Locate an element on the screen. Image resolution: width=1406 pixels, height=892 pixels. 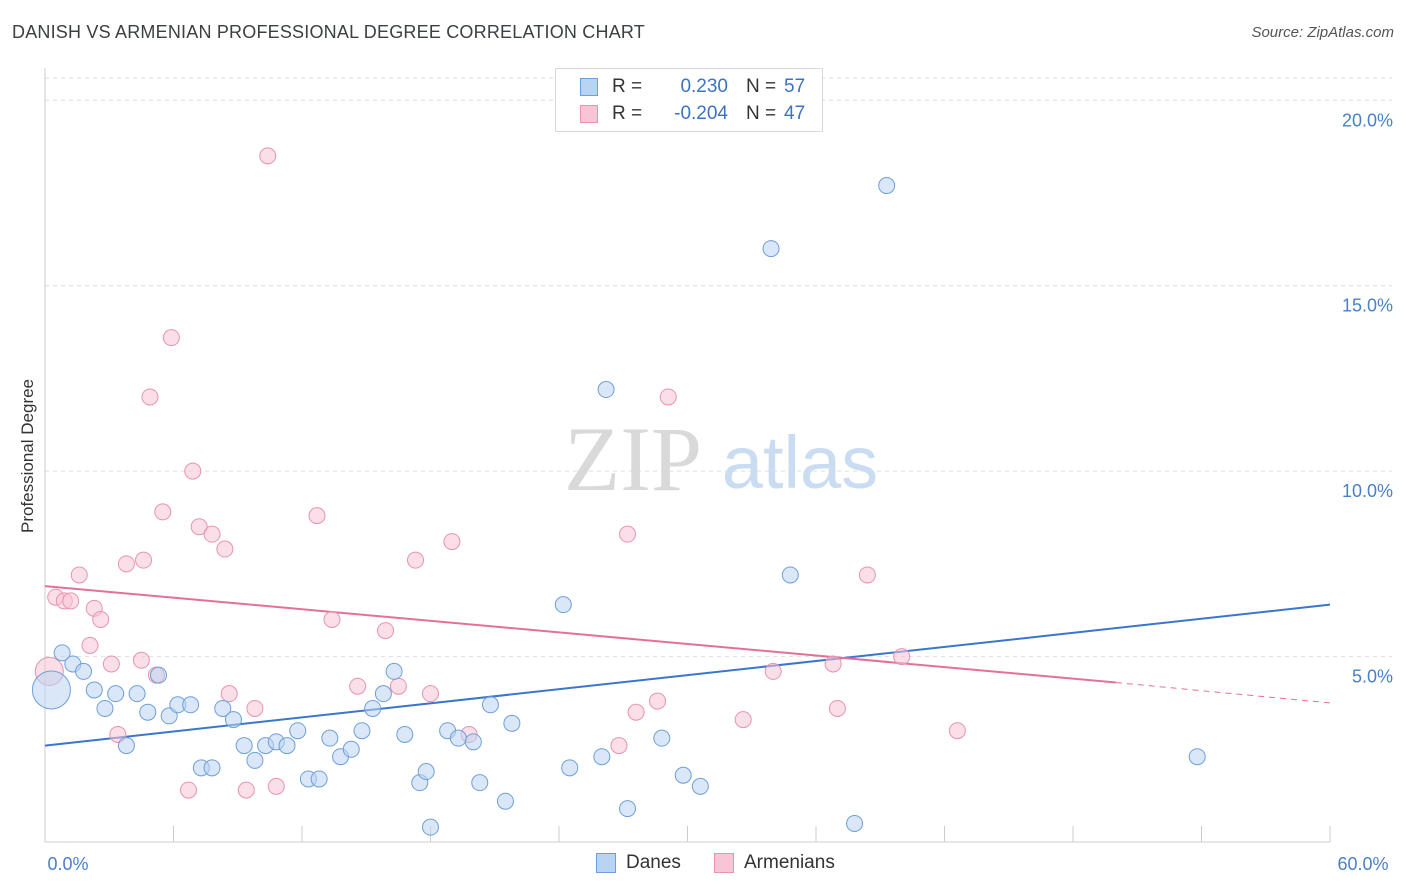
x-tick-label: 60.0% is located at coordinates (1362, 864).